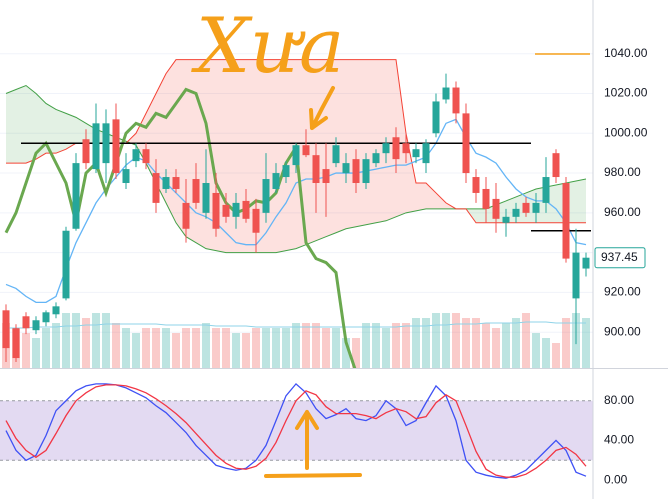  What do you see at coordinates (622, 331) in the screenshot?
I see `y-tick-label: 900.00` at bounding box center [622, 331].